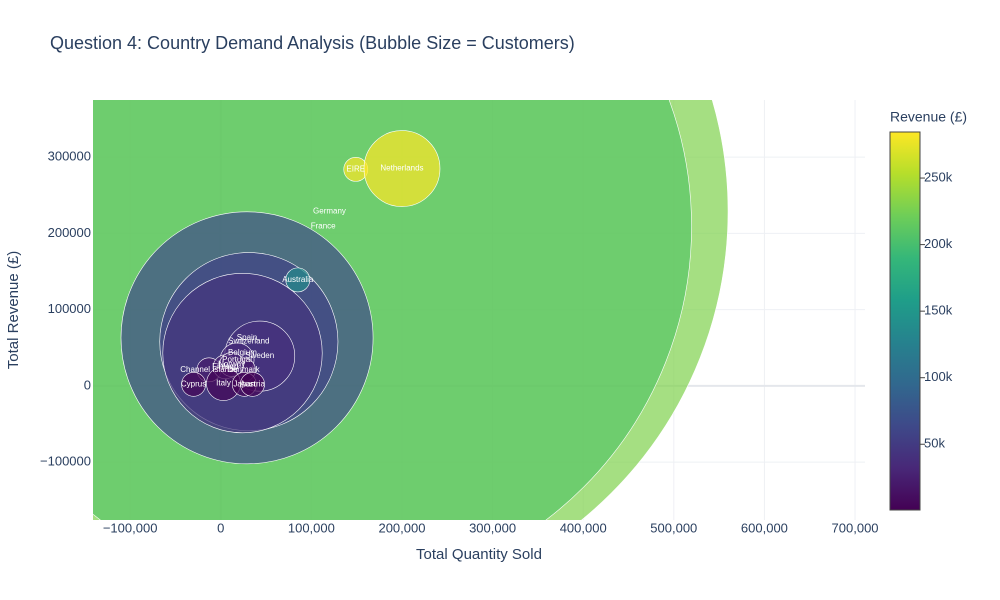  I want to click on bubble-label: Australia, so click(298, 279).